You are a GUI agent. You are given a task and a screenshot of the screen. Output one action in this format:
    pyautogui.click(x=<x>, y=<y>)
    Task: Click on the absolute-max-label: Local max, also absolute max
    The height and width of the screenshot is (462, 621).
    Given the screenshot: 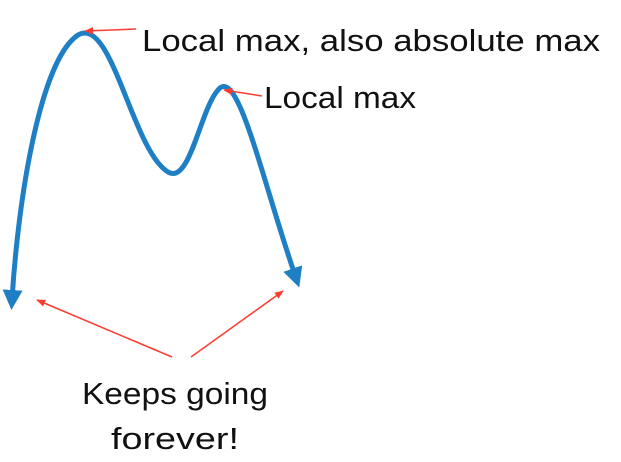 What is the action you would take?
    pyautogui.click(x=371, y=40)
    